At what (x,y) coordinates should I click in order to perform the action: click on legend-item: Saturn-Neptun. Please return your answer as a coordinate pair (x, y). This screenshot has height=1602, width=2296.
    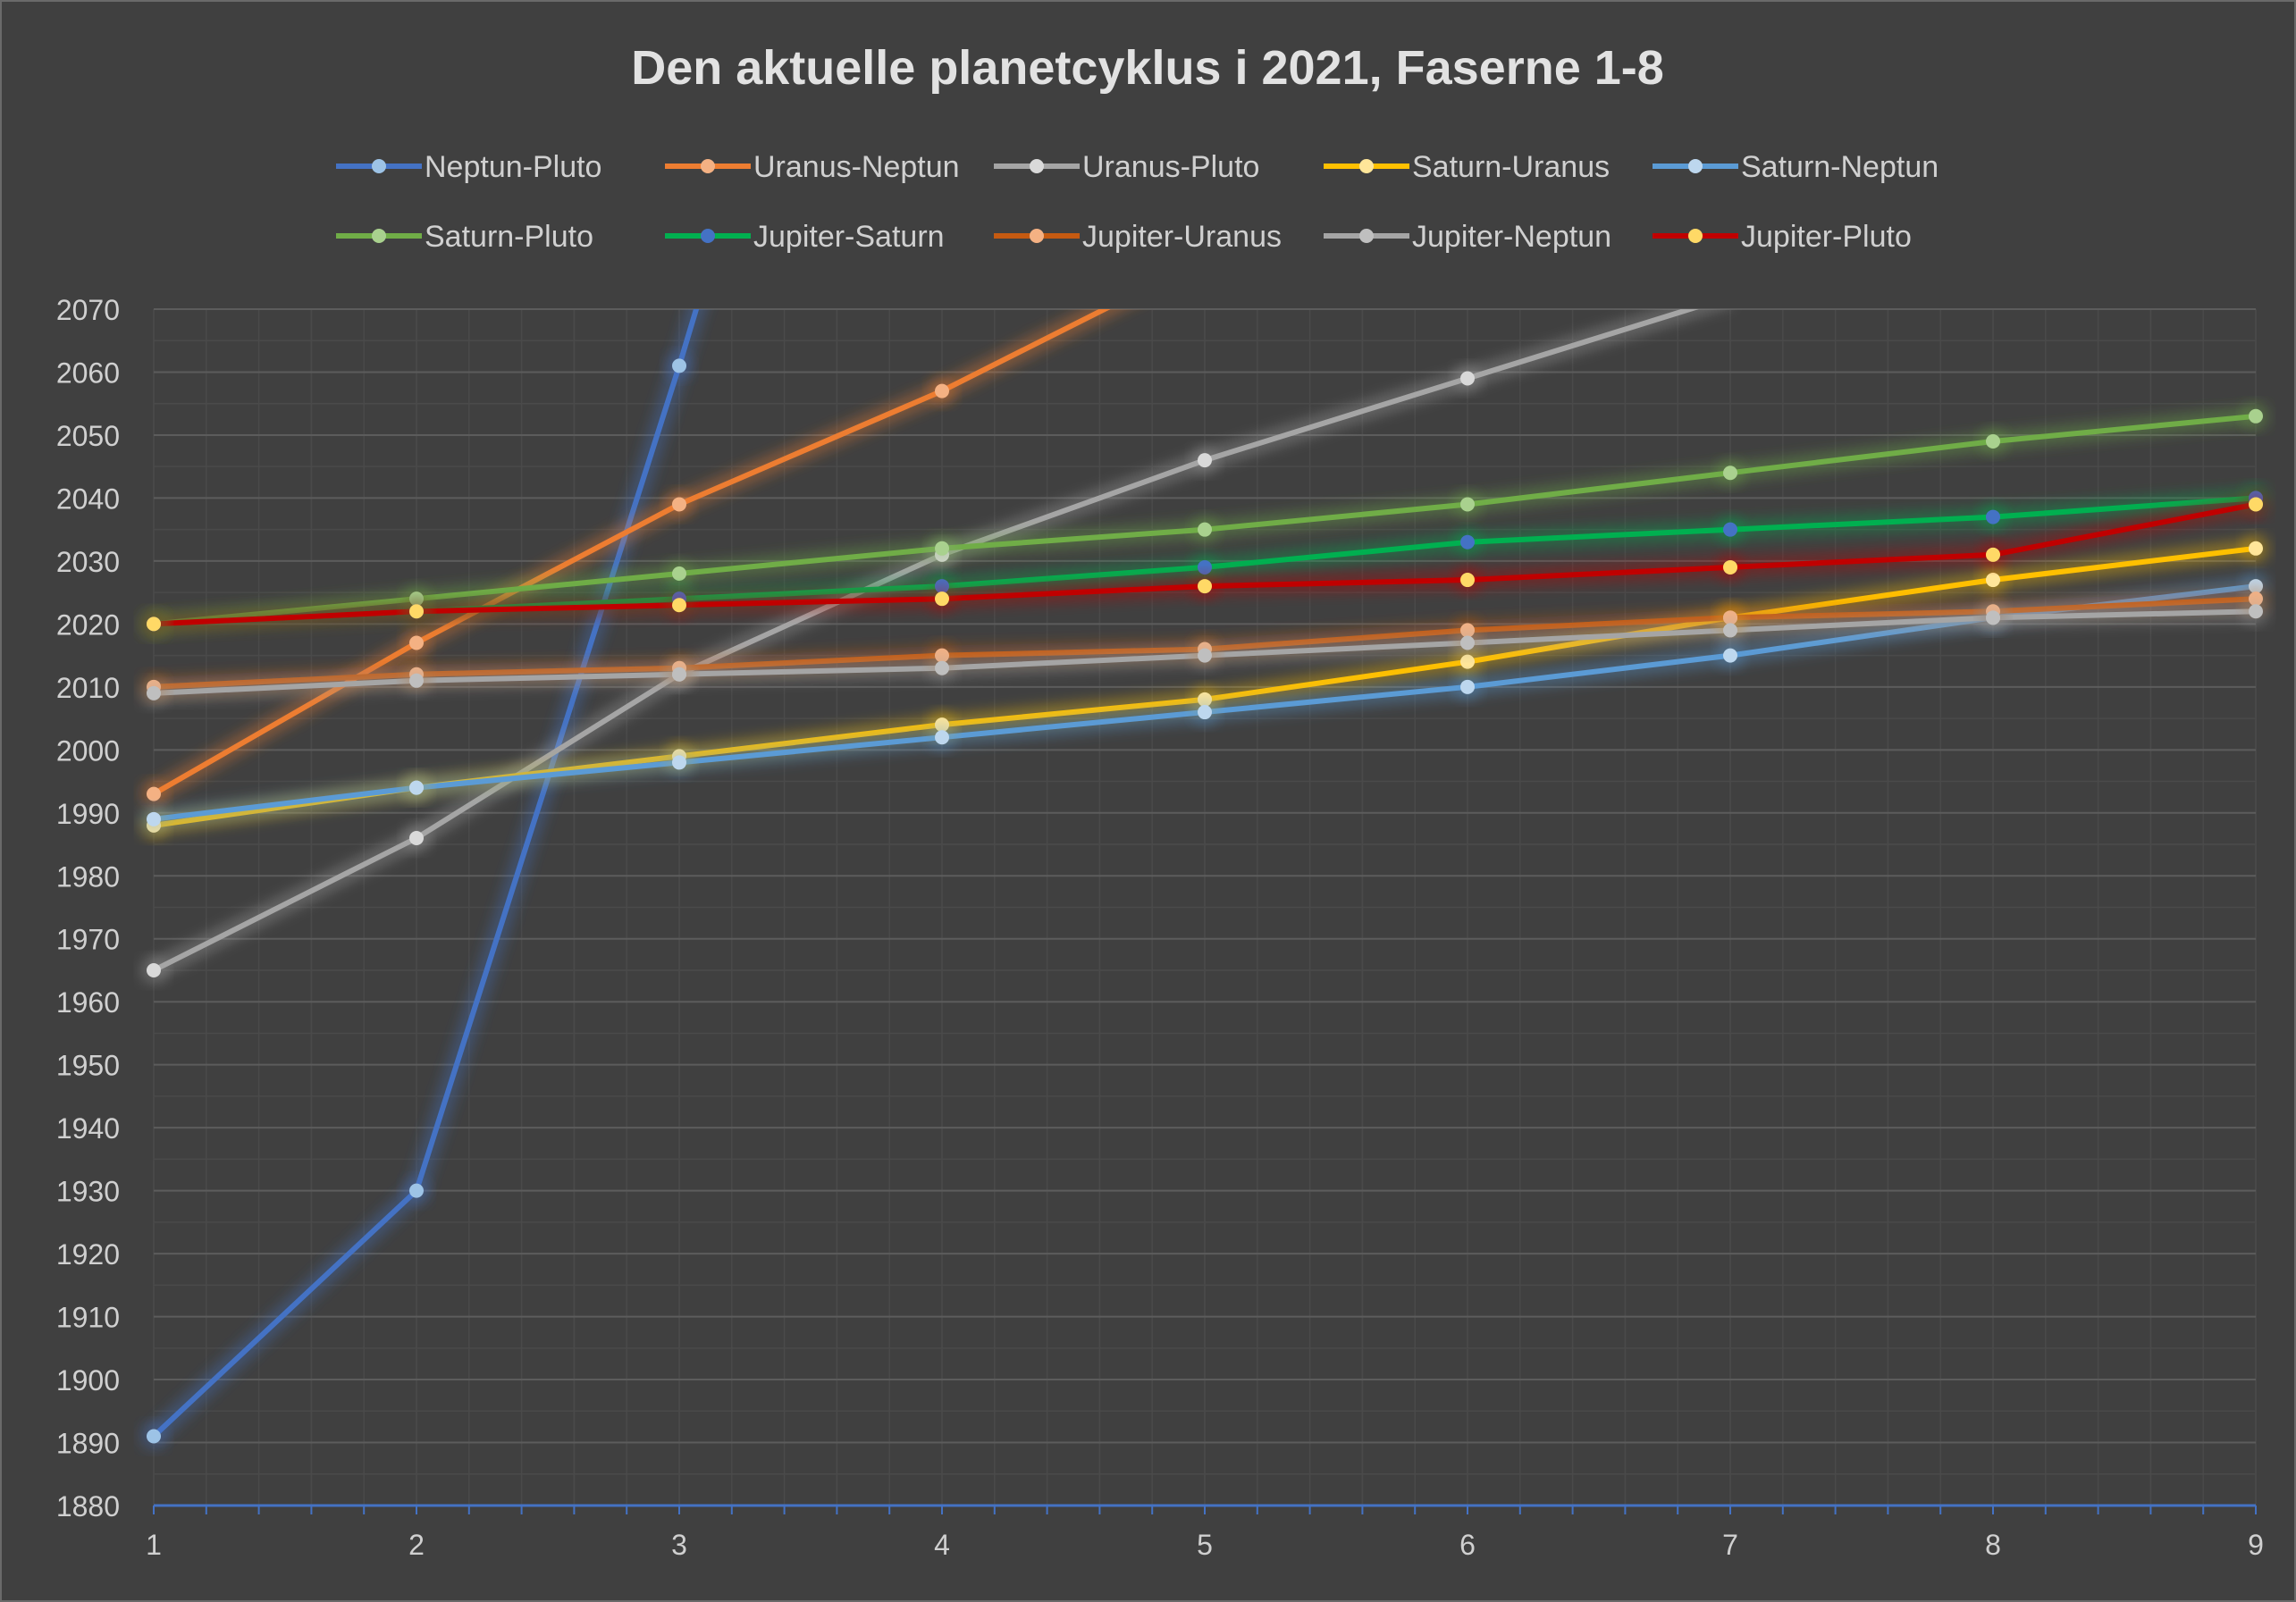
    Looking at the image, I should click on (1796, 167).